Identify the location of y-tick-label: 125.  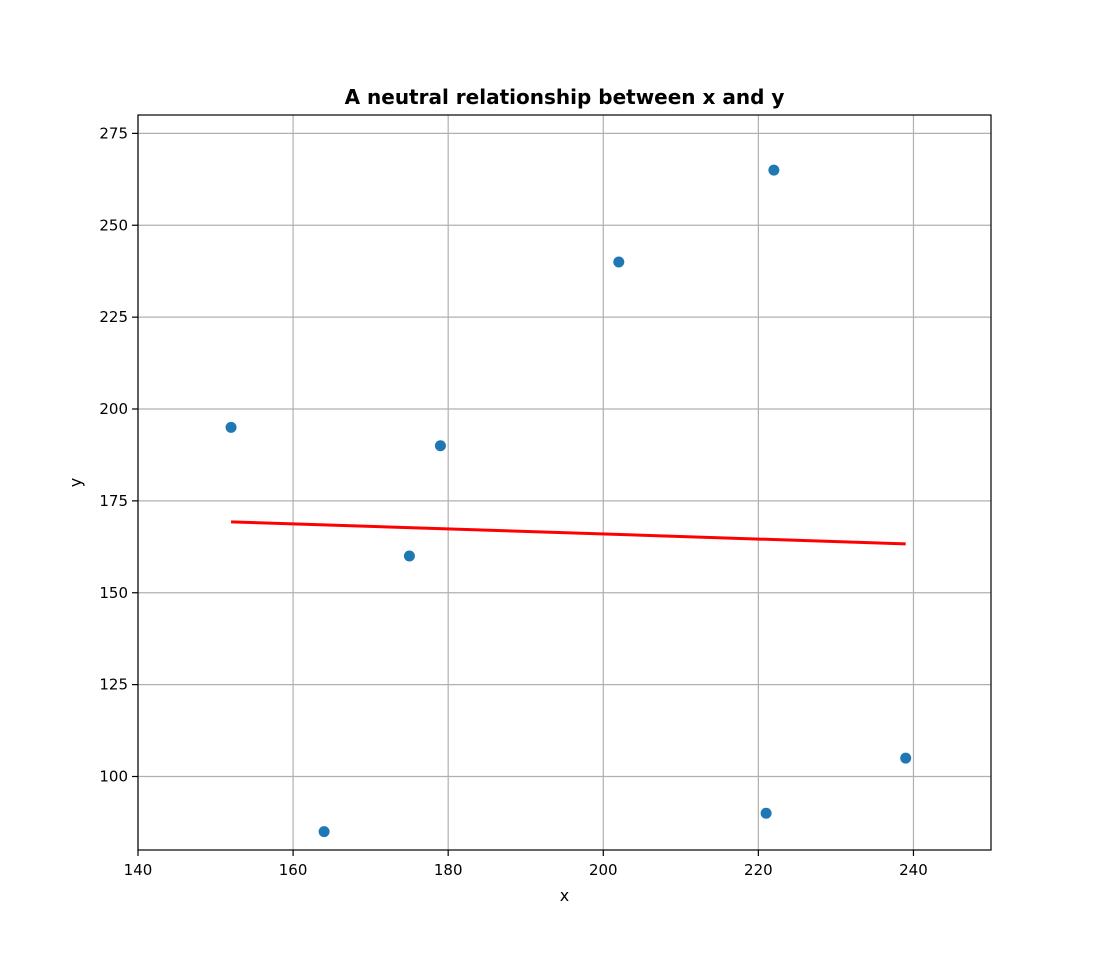
(113, 685).